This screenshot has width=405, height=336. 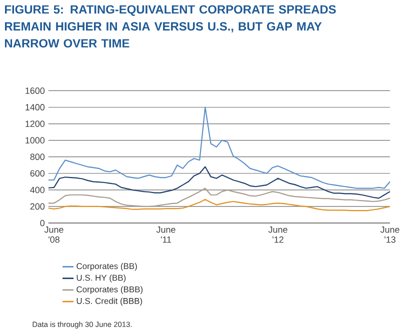 I want to click on x-tick-label: June '11, so click(x=166, y=234).